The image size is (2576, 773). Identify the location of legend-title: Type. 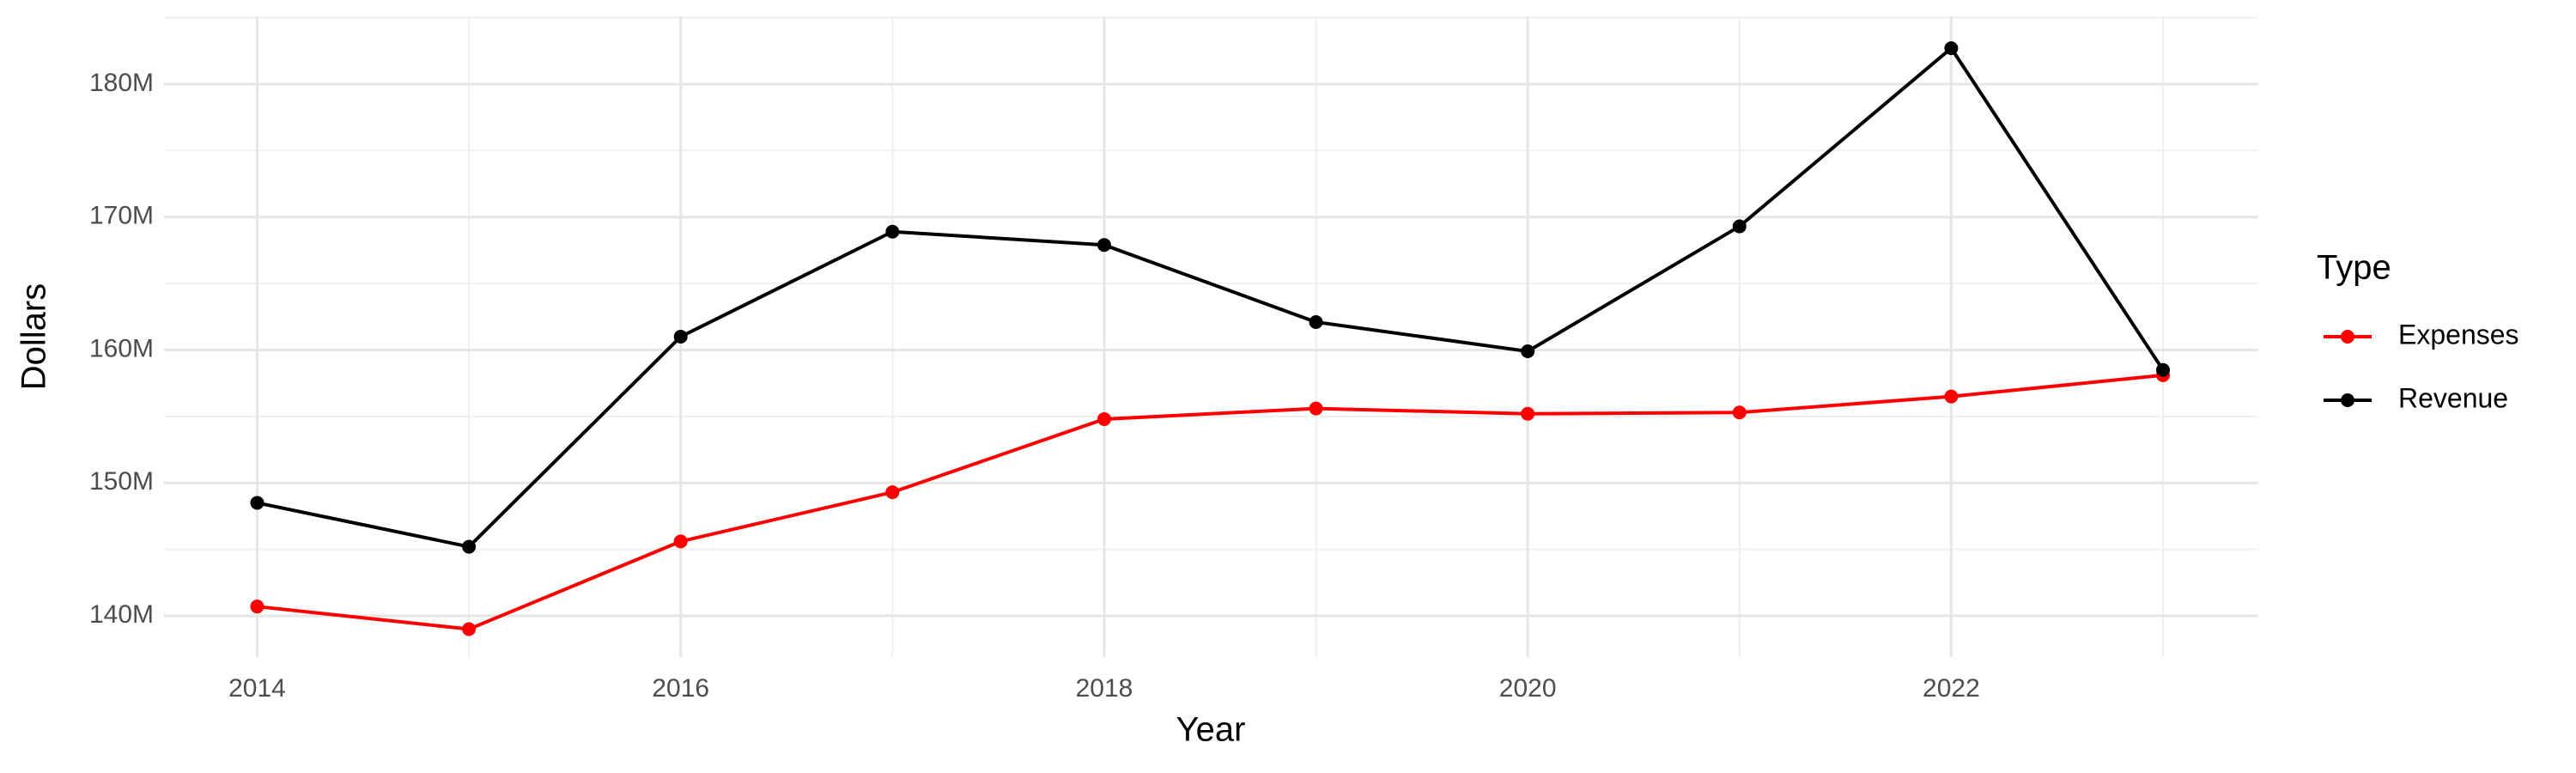
(2354, 268).